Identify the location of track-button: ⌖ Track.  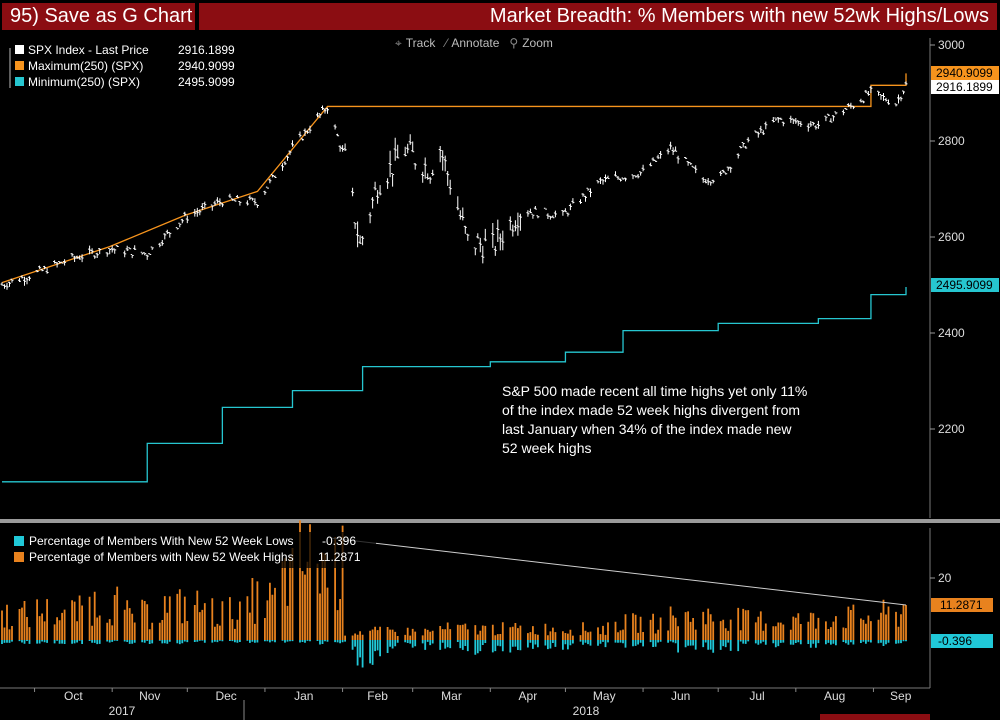
(415, 44).